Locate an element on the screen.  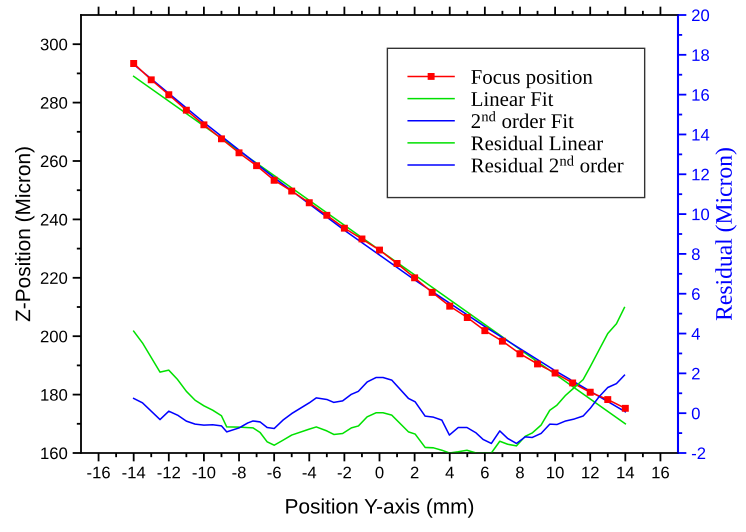
y2-tick-label: 14 is located at coordinates (701, 134).